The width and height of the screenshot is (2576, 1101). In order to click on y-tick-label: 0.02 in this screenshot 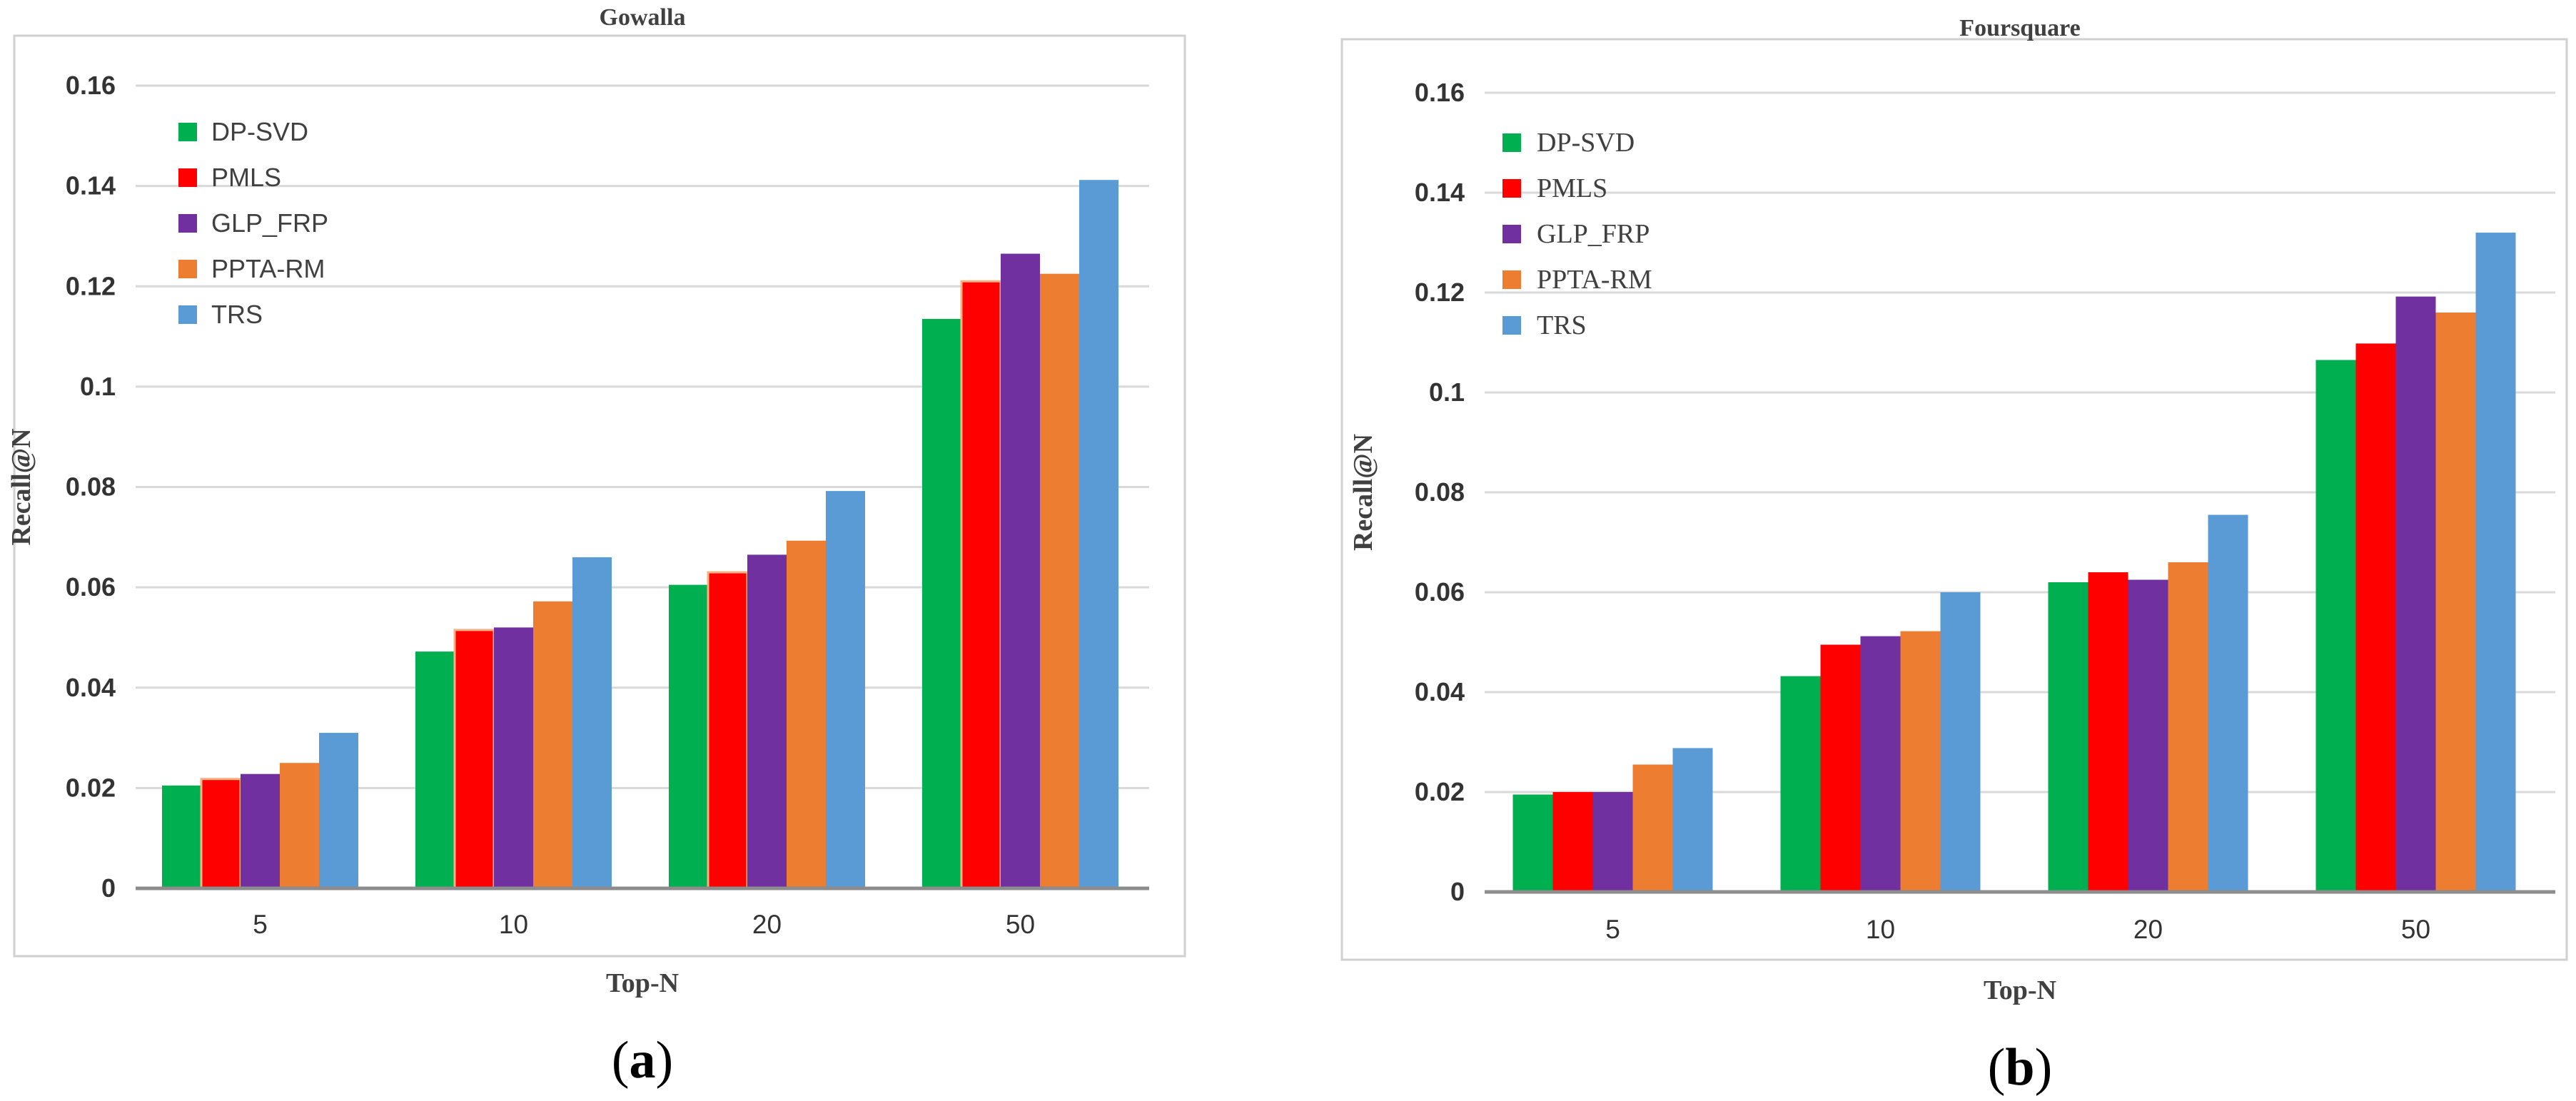, I will do `click(91, 787)`.